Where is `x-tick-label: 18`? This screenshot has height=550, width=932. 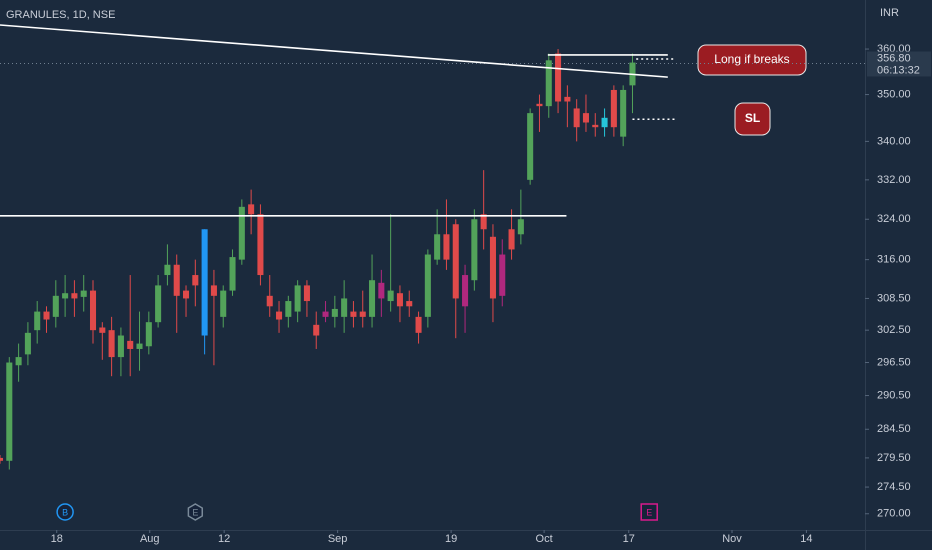 x-tick-label: 18 is located at coordinates (57, 539).